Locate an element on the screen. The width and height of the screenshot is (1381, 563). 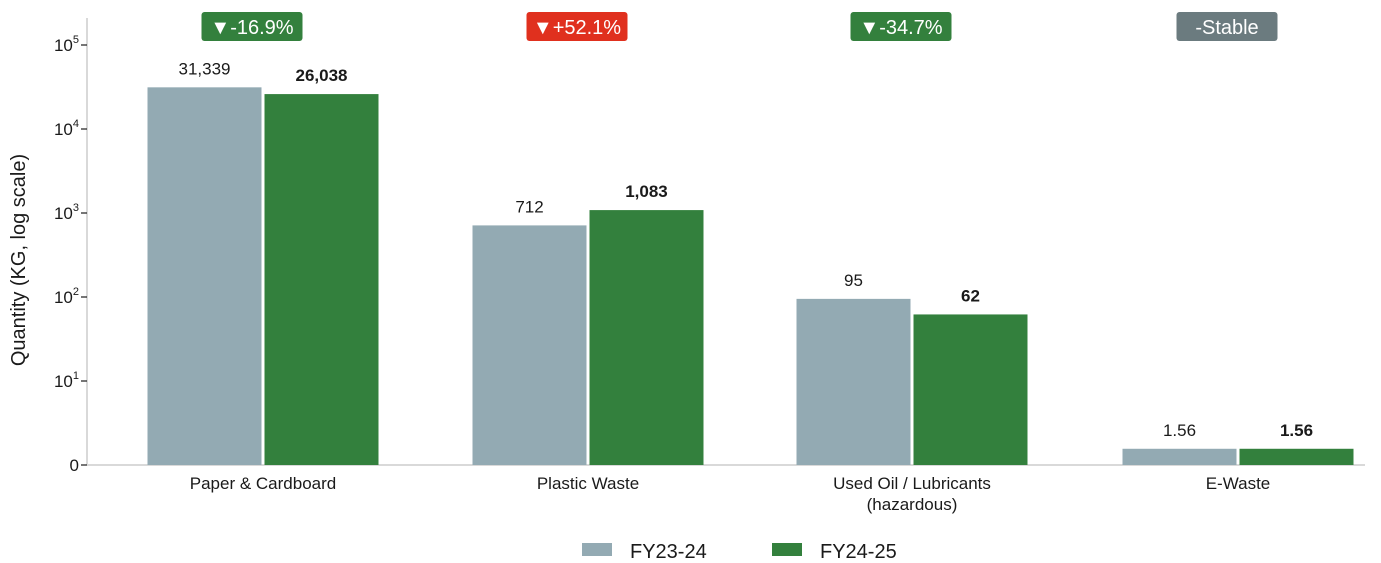
change-badge-text: ▼-16.9% is located at coordinates (251, 28).